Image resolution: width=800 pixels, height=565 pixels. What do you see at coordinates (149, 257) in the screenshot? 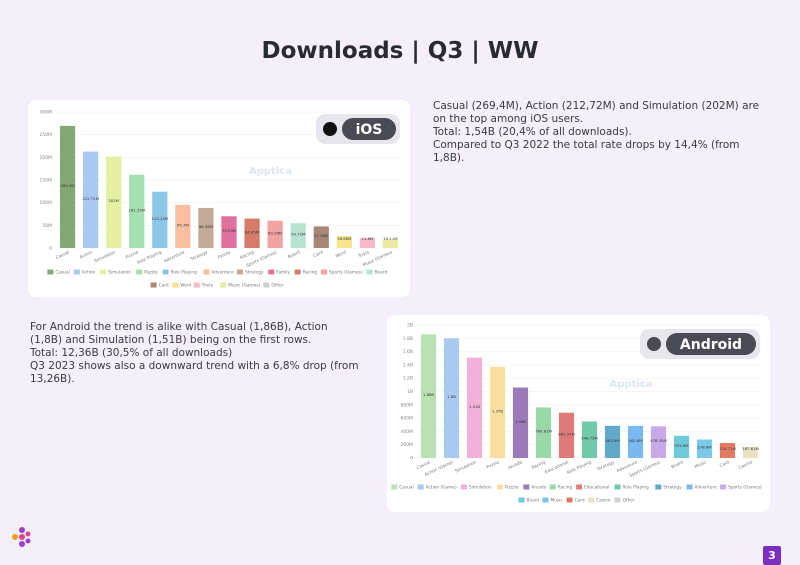
I see `x-tick-label: Role Playing` at bounding box center [149, 257].